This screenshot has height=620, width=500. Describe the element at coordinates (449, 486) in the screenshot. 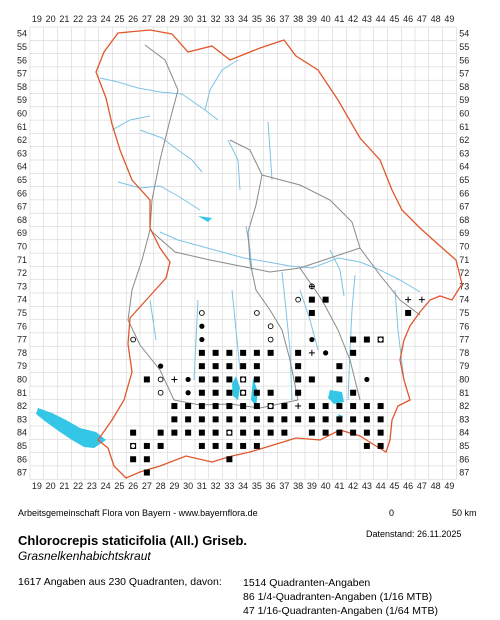

I see `x-tick-label-bottom: 49` at that location.